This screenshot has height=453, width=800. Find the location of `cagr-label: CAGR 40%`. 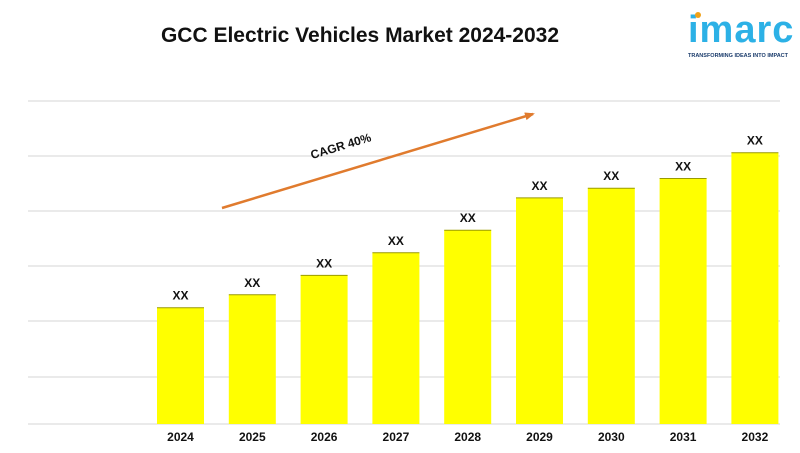

cagr-label: CAGR 40% is located at coordinates (341, 146).